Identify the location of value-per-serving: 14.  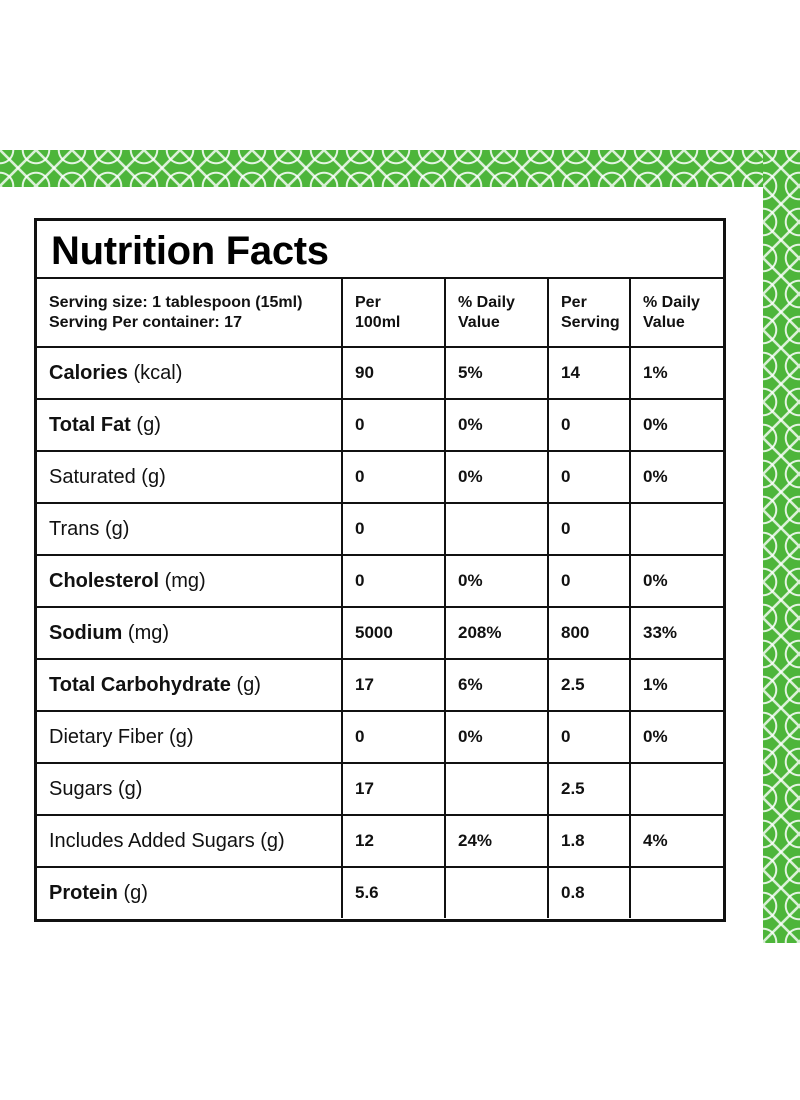
(589, 373).